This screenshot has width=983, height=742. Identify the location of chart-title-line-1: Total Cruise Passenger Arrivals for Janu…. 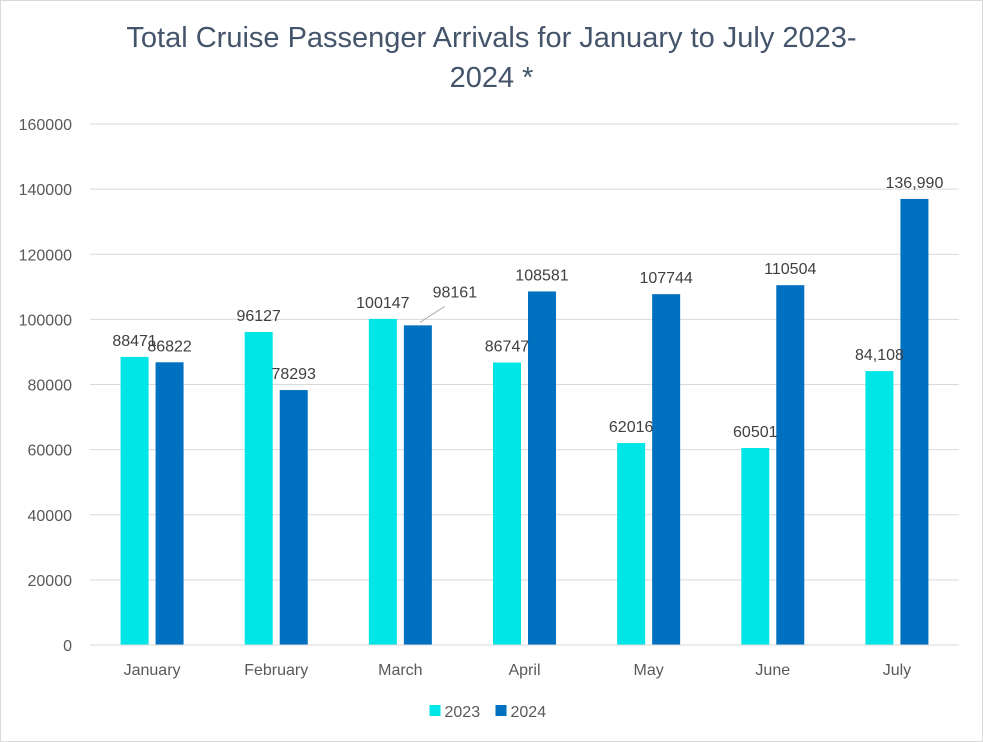
(491, 38).